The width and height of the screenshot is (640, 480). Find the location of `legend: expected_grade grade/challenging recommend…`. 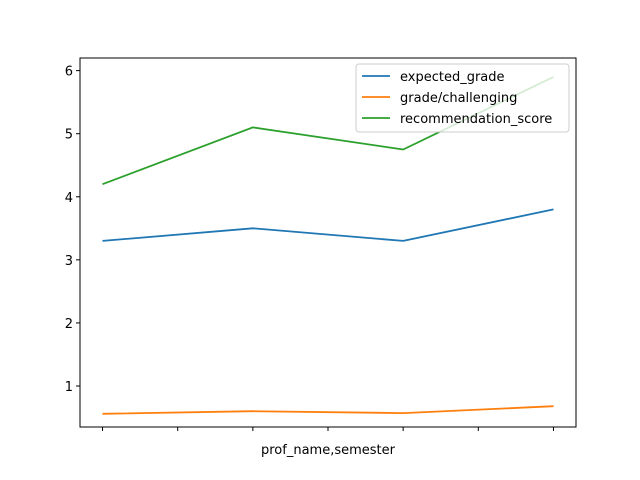

legend: expected_grade grade/challenging recommend… is located at coordinates (462, 98).